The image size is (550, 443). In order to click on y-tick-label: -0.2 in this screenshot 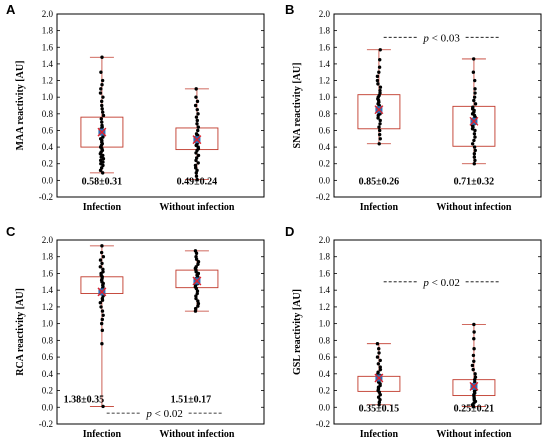, I will do `click(46, 197)`.